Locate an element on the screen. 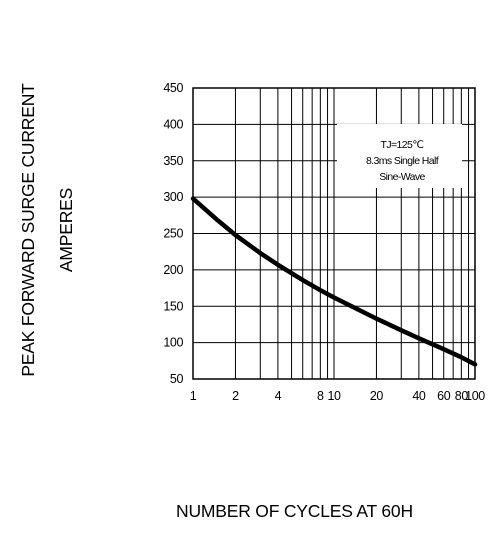  x-axis-title: NUMBER OF CYCLES AT 60H is located at coordinates (294, 511).